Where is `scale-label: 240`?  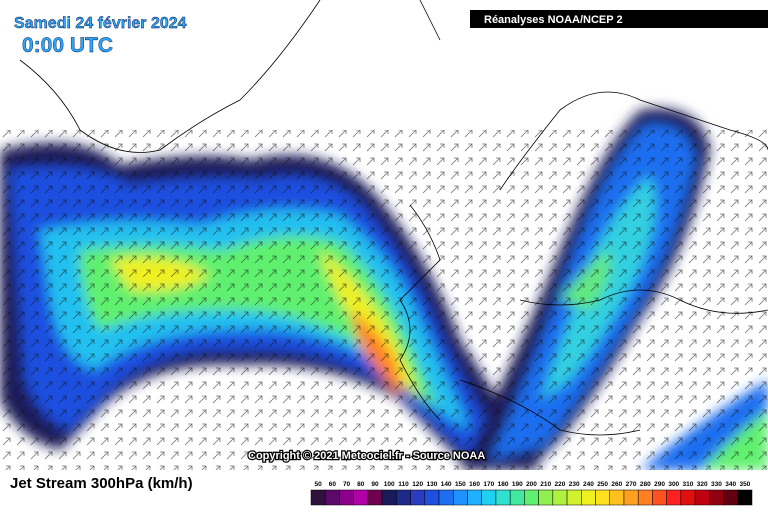 scale-label: 240 is located at coordinates (588, 484).